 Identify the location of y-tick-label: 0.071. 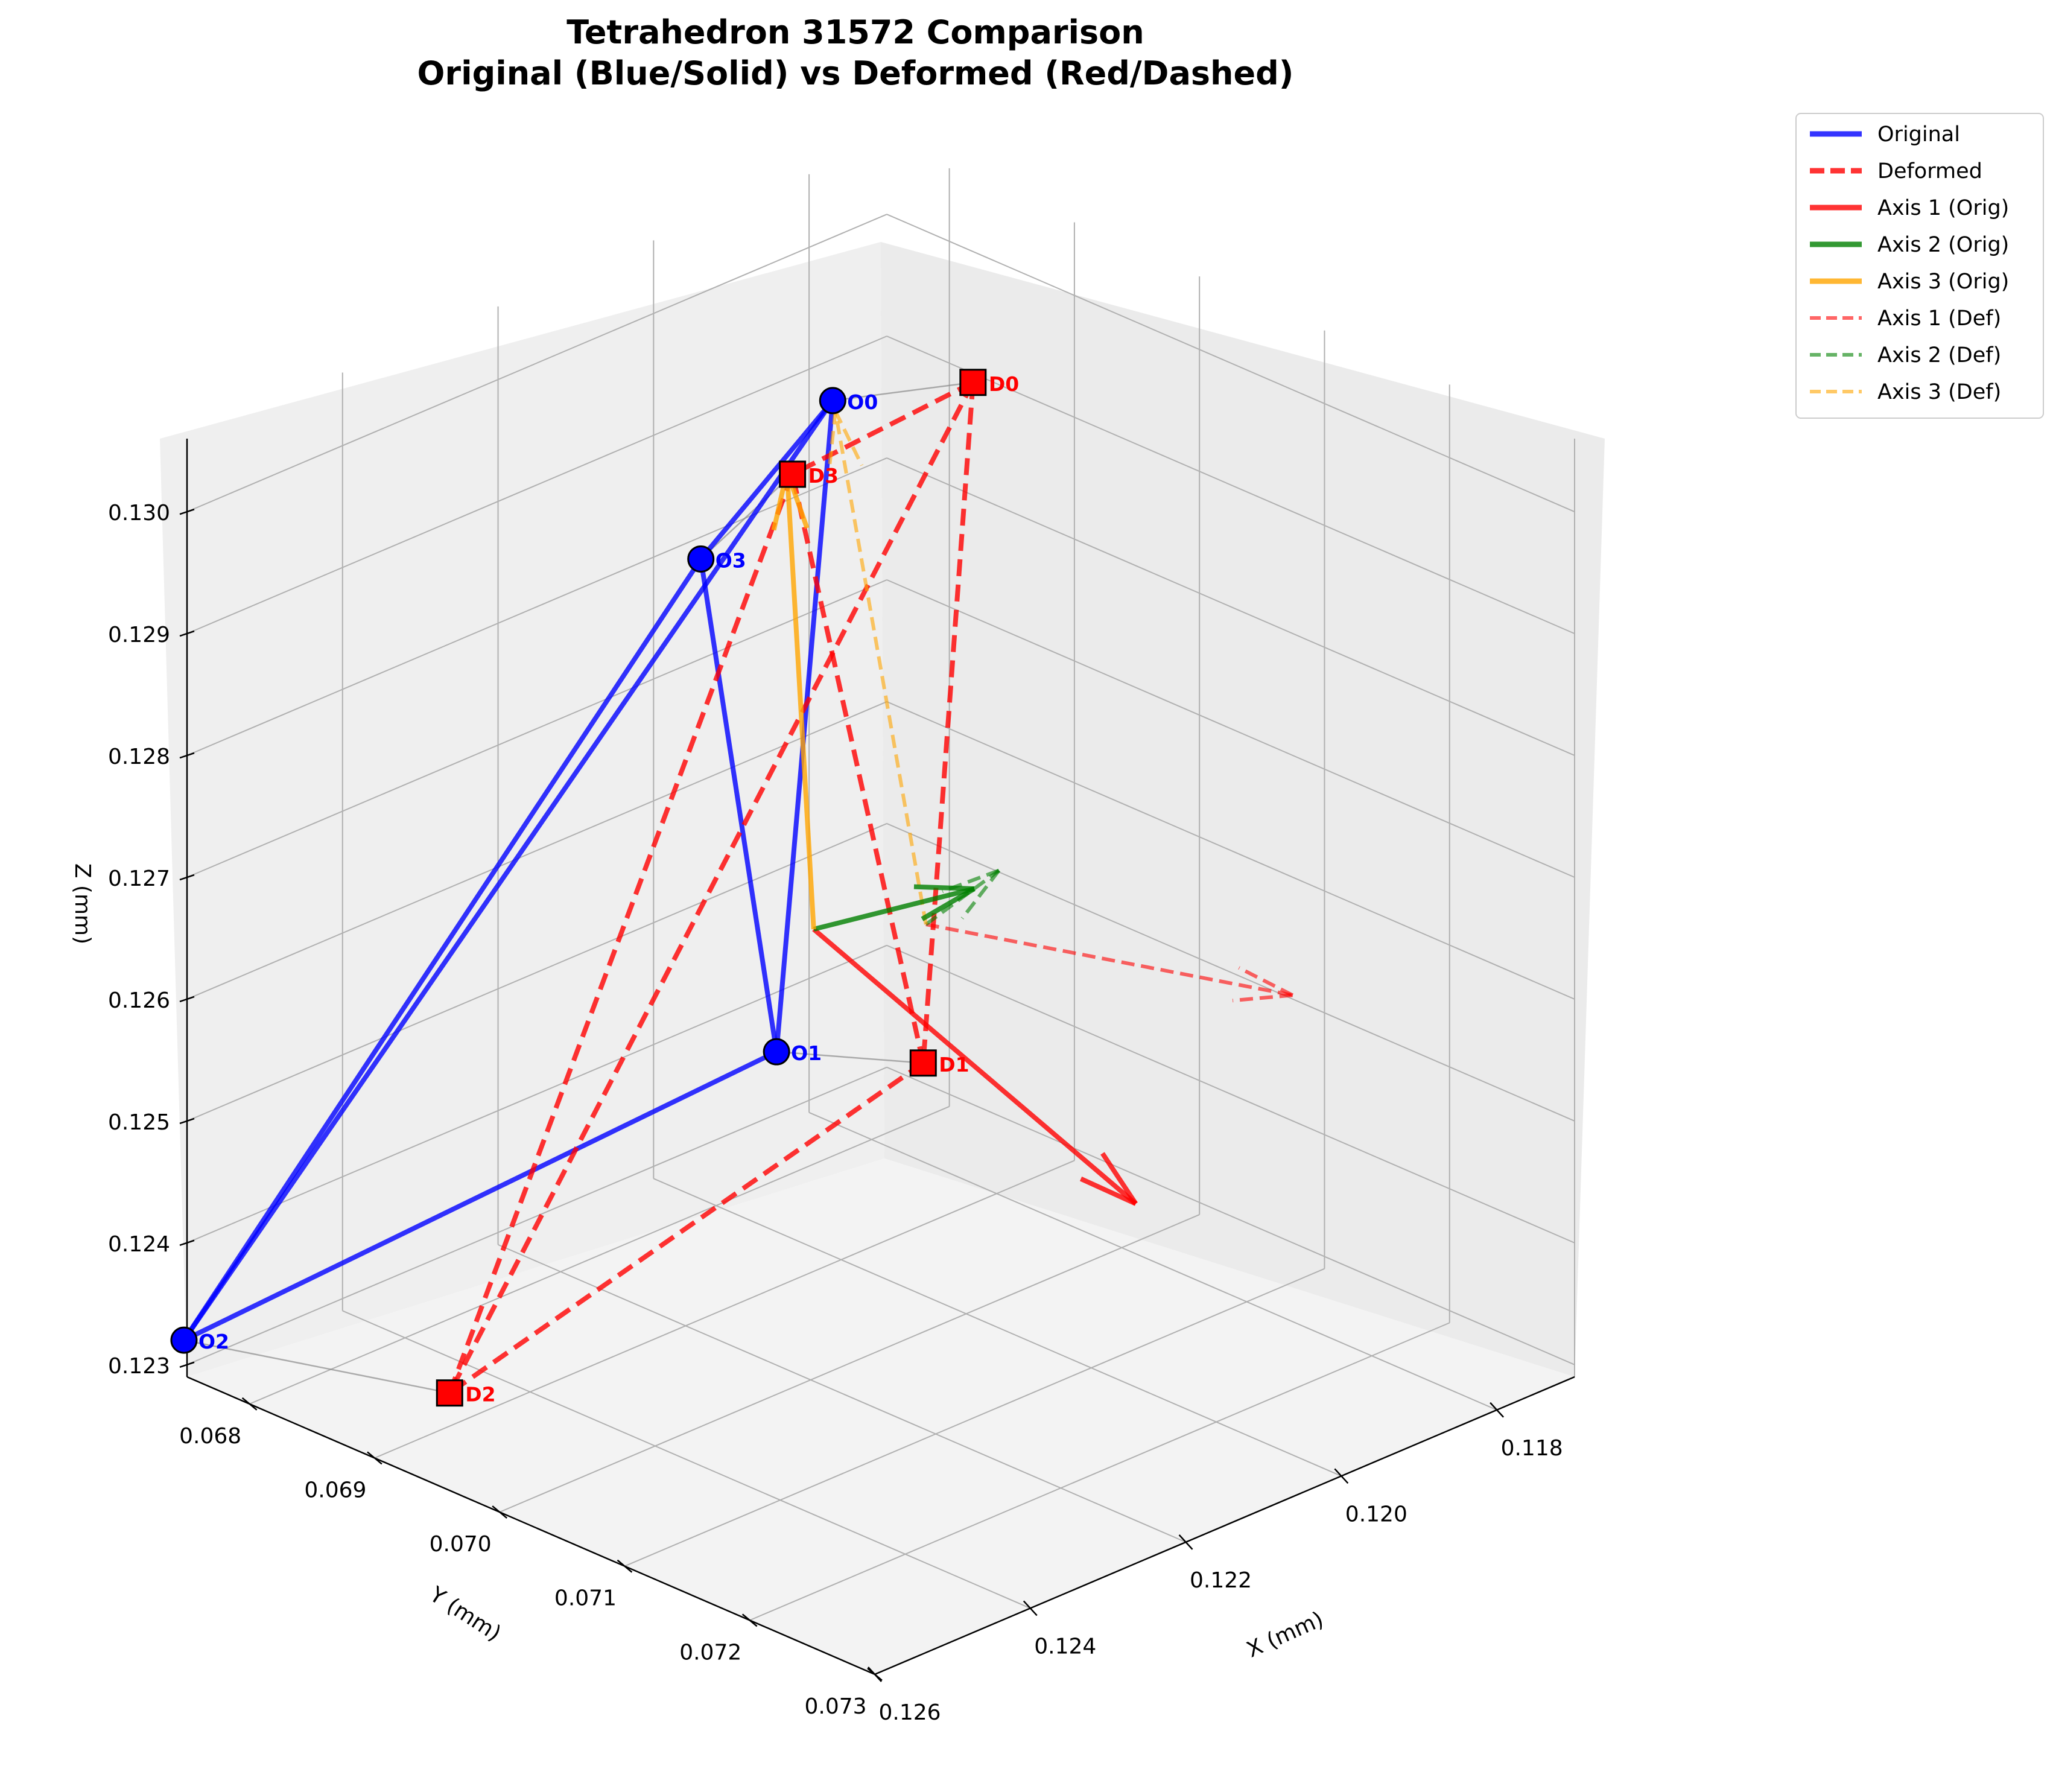
(585, 1598).